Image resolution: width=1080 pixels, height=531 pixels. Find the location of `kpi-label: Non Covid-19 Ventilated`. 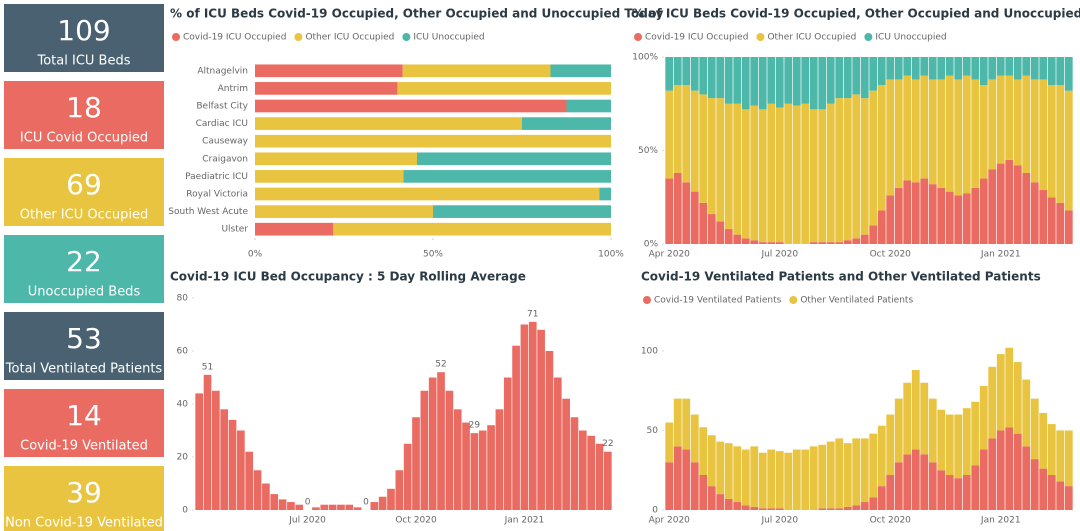

kpi-label: Non Covid-19 Ventilated is located at coordinates (84, 523).